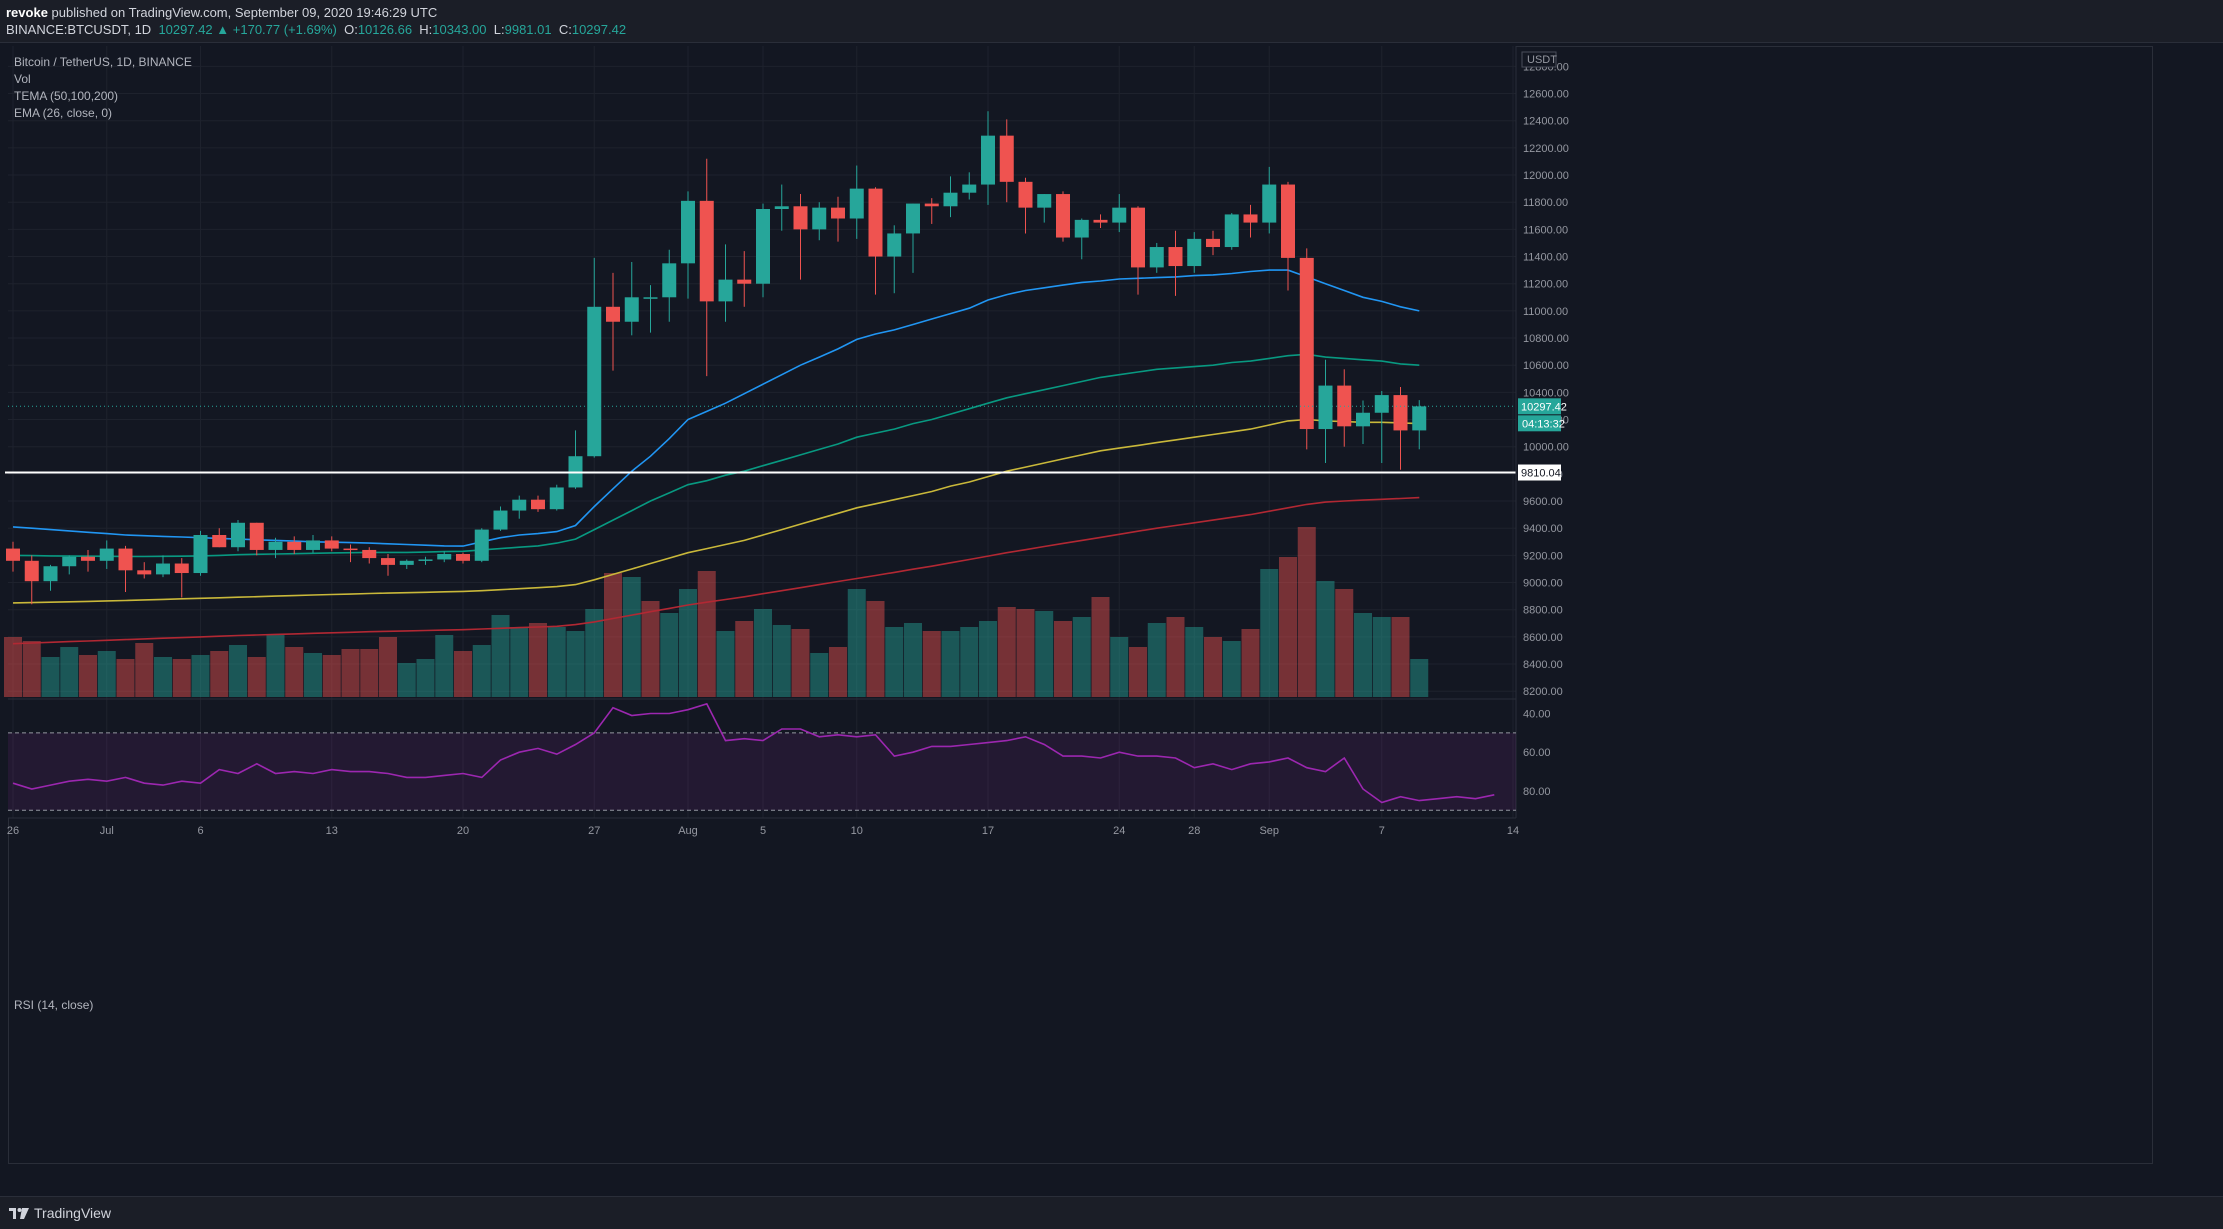 This screenshot has height=1229, width=2223. What do you see at coordinates (763, 831) in the screenshot?
I see `time-tick-label: 5` at bounding box center [763, 831].